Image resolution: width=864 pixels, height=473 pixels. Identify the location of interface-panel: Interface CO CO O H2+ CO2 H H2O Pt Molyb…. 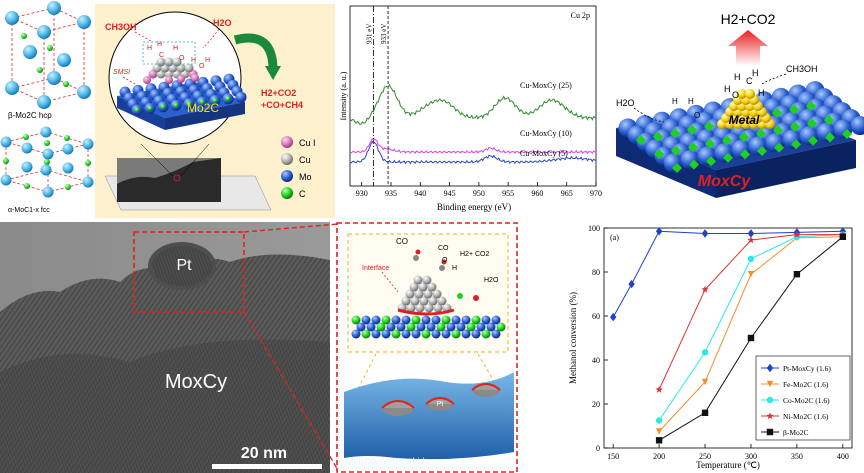
(427, 347).